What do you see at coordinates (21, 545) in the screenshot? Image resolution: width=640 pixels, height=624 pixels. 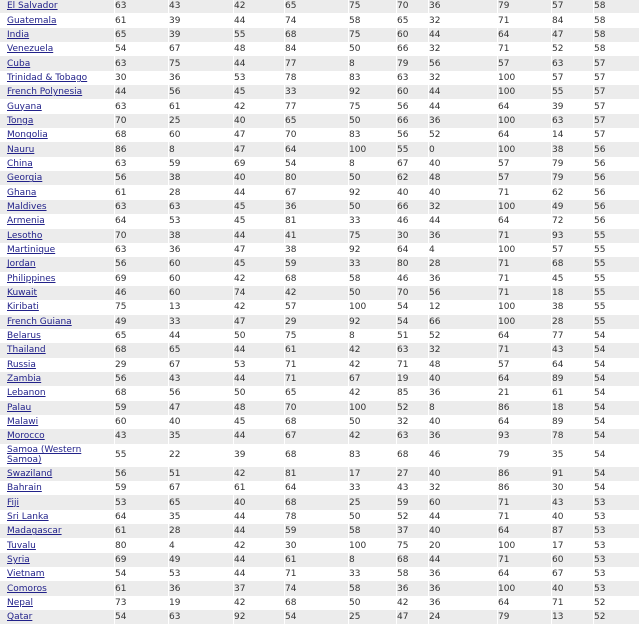 I see `country-link: Tuvalu` at bounding box center [21, 545].